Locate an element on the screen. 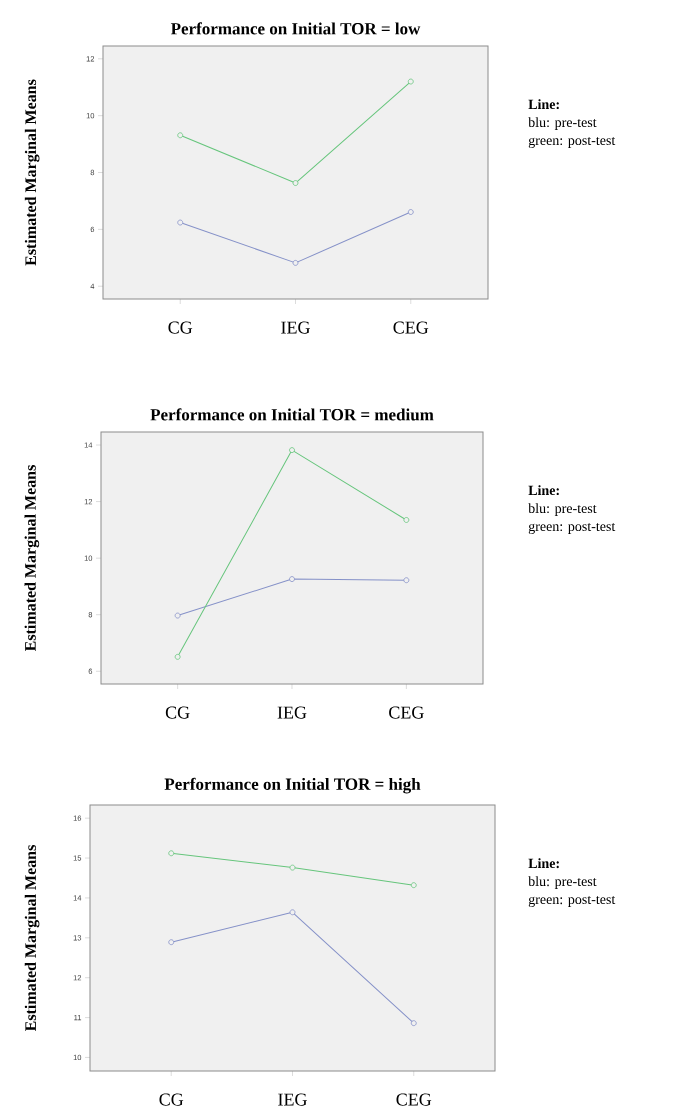  chart-title: Performance on Initial TOR = high is located at coordinates (292, 785).